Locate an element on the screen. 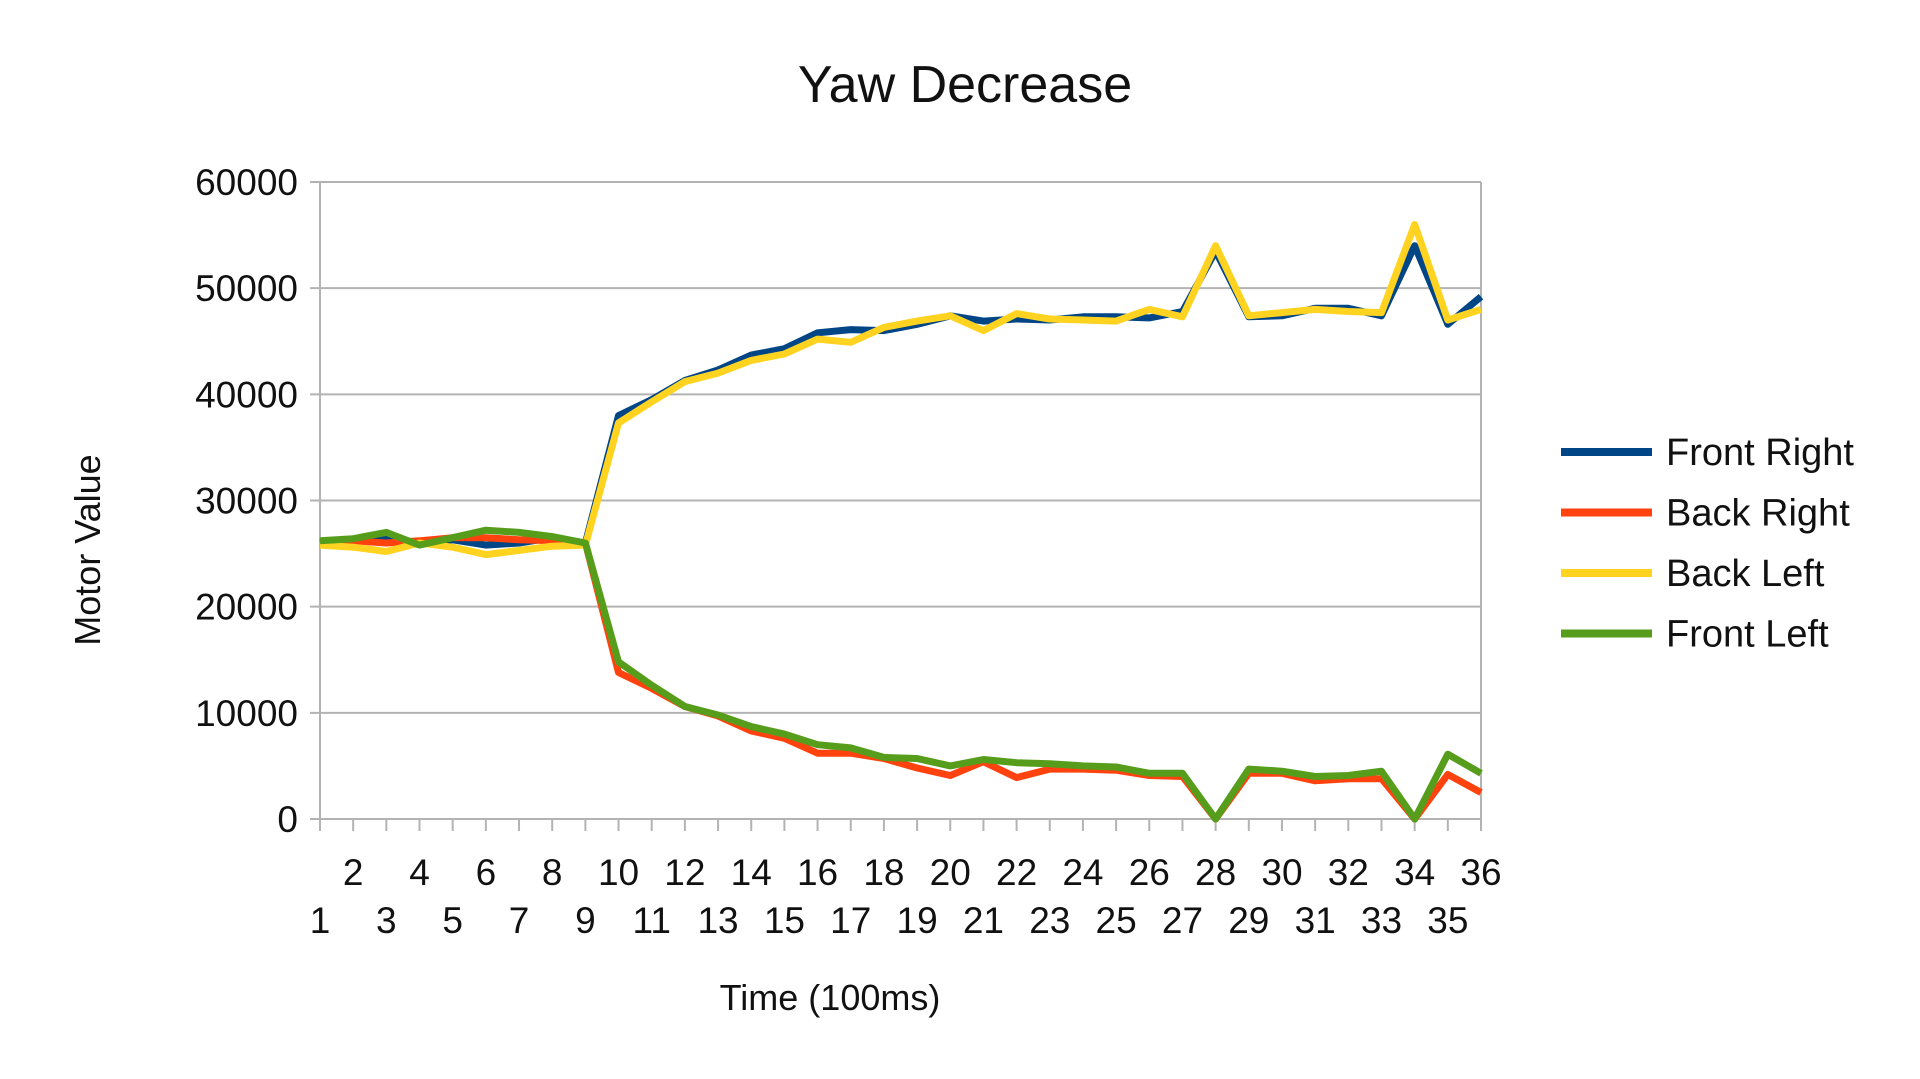 This screenshot has height=1079, width=1920. legend-label: Front Left is located at coordinates (1747, 635).